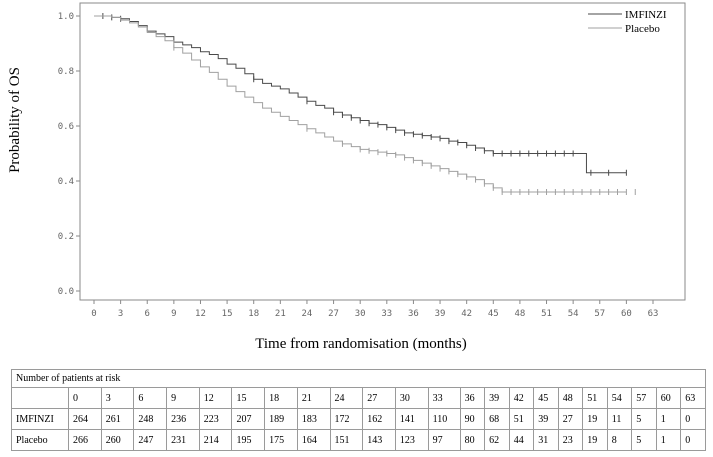 The width and height of the screenshot is (713, 457). I want to click on legend-label: IMFINZI, so click(646, 15).